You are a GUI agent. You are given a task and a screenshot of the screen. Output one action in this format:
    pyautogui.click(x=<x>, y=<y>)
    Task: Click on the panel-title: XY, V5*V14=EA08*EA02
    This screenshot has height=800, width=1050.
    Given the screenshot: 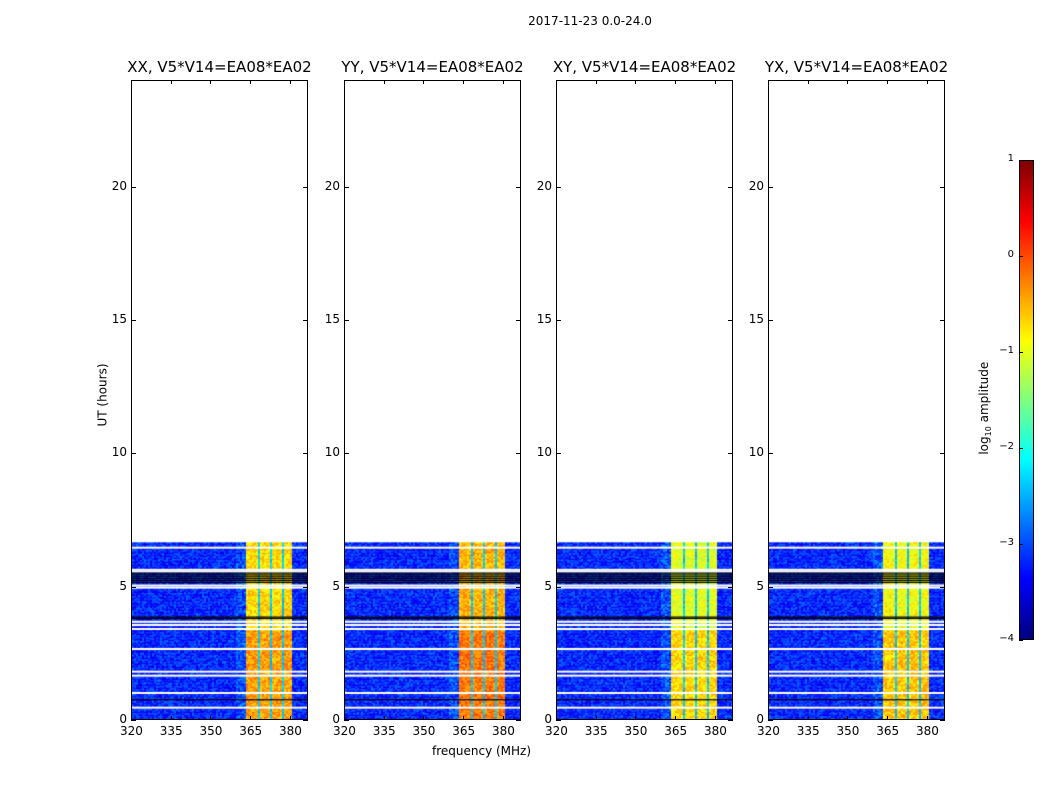 What is the action you would take?
    pyautogui.click(x=644, y=67)
    